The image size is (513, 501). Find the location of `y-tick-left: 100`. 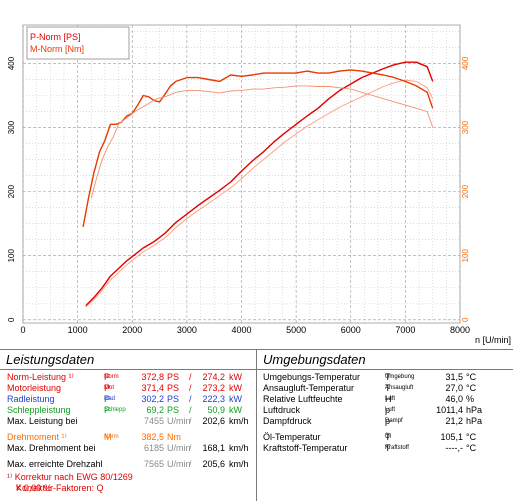

y-tick-left: 100 is located at coordinates (11, 255).